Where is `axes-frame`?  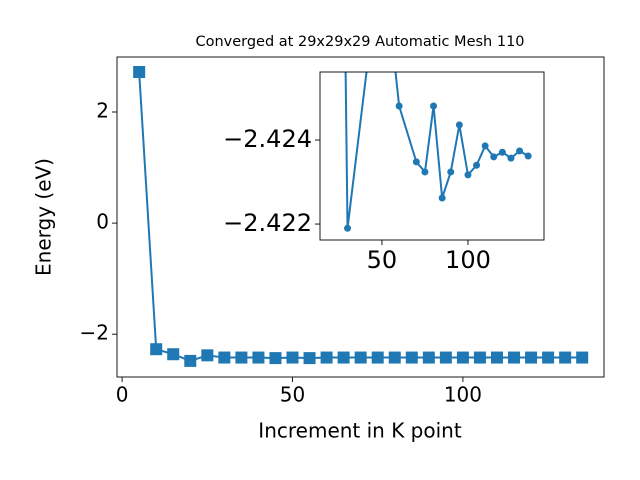
axes-frame is located at coordinates (432, 156).